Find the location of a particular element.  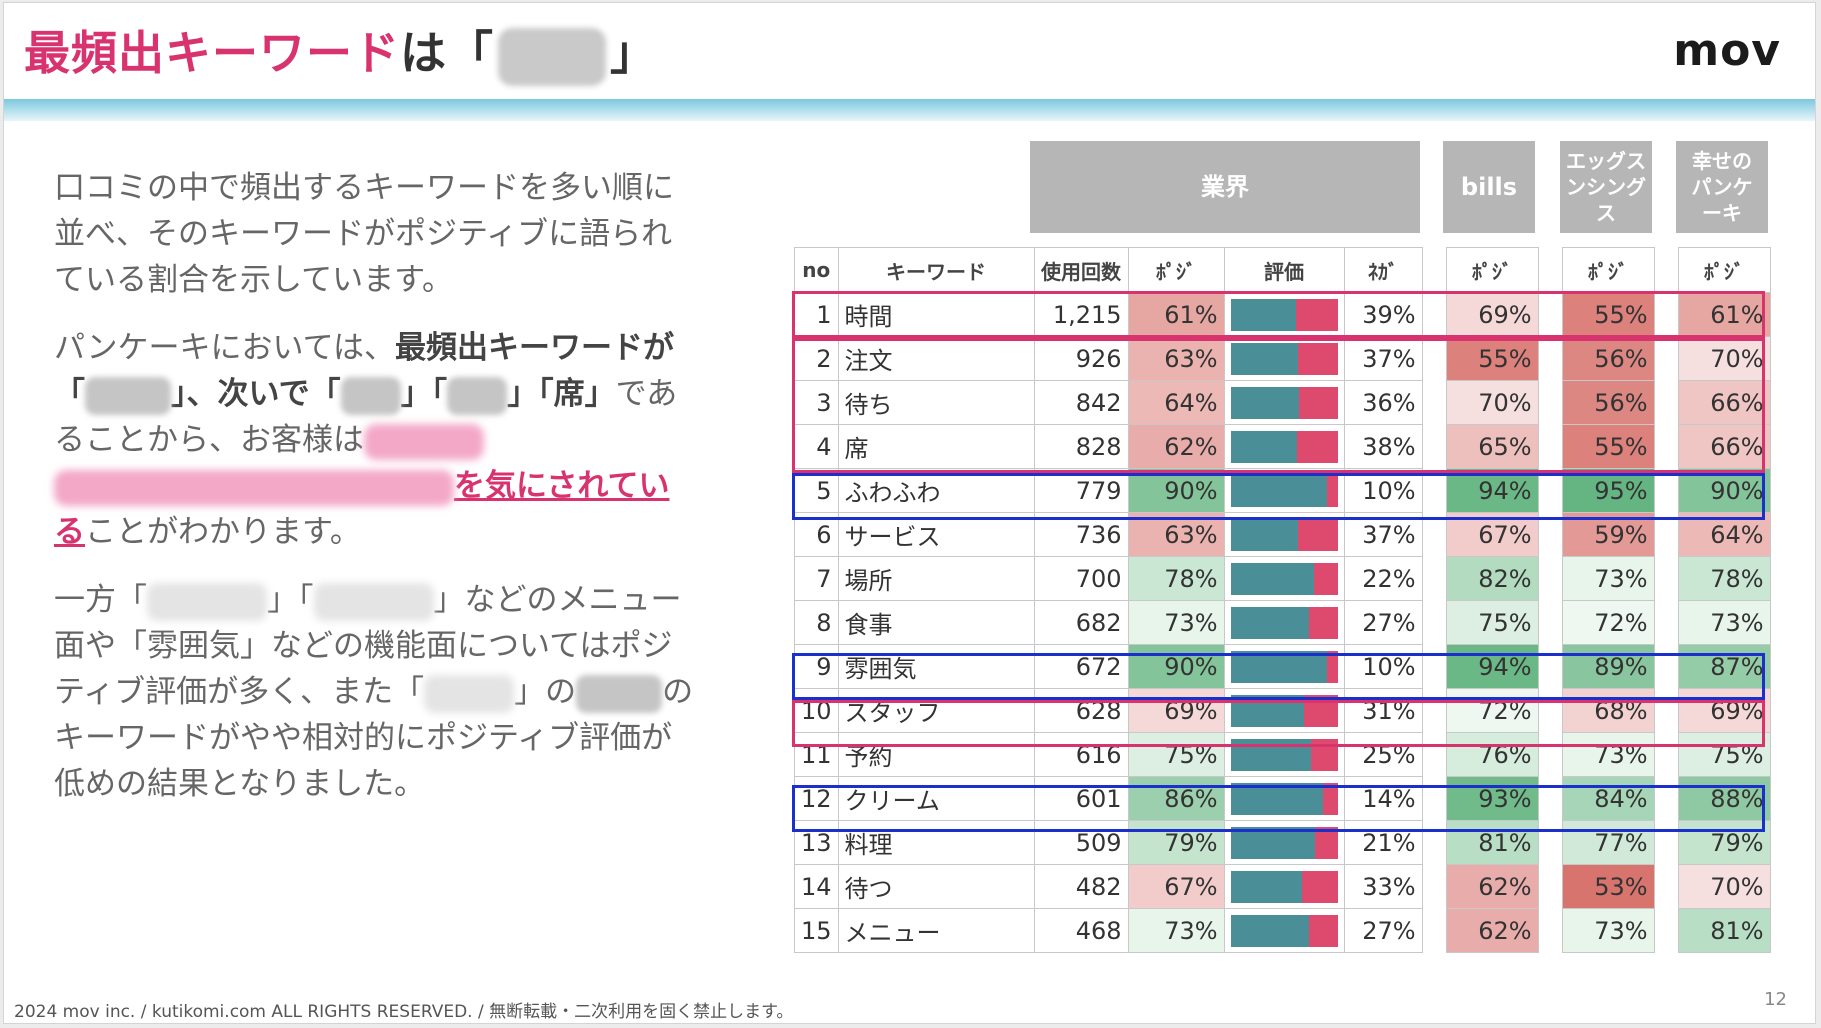

row-happy: 64% is located at coordinates (1724, 534).